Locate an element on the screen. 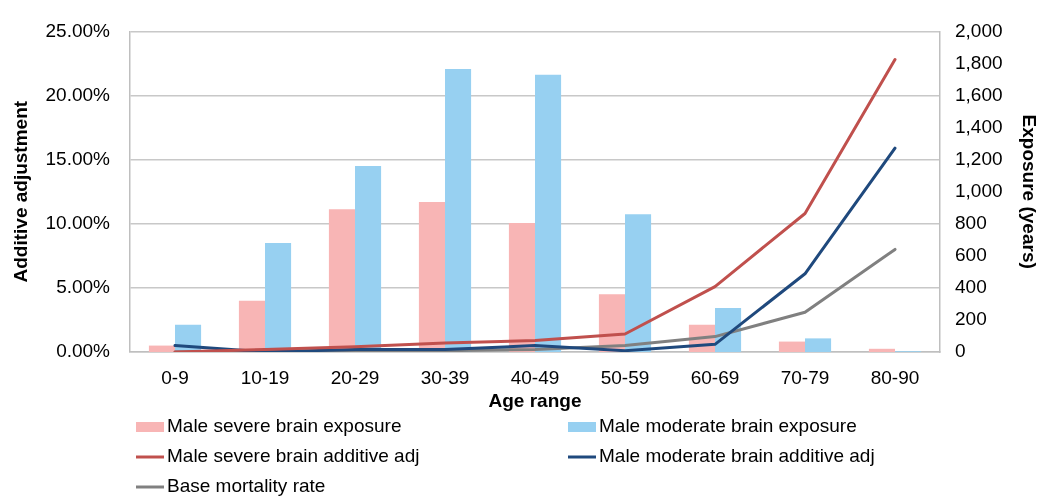 The image size is (1044, 499). y2-tick-label: 600 is located at coordinates (971, 255).